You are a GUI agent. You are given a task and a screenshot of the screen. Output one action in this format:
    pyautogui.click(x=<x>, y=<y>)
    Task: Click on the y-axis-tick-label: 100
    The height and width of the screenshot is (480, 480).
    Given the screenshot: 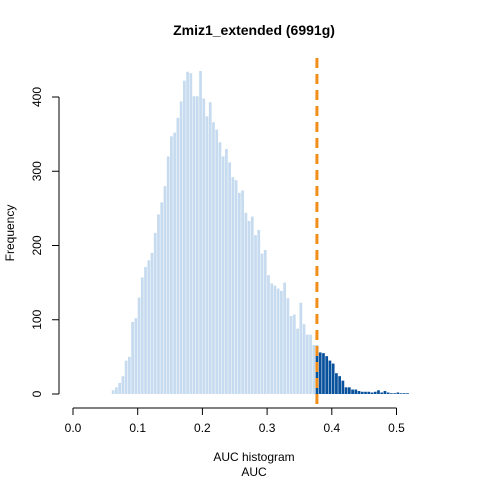 What is the action you would take?
    pyautogui.click(x=37, y=319)
    